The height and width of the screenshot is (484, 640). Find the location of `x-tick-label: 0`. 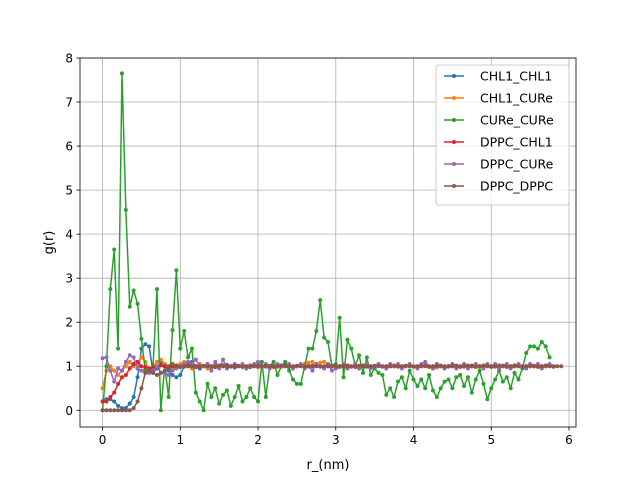

x-tick-label: 0 is located at coordinates (103, 440).